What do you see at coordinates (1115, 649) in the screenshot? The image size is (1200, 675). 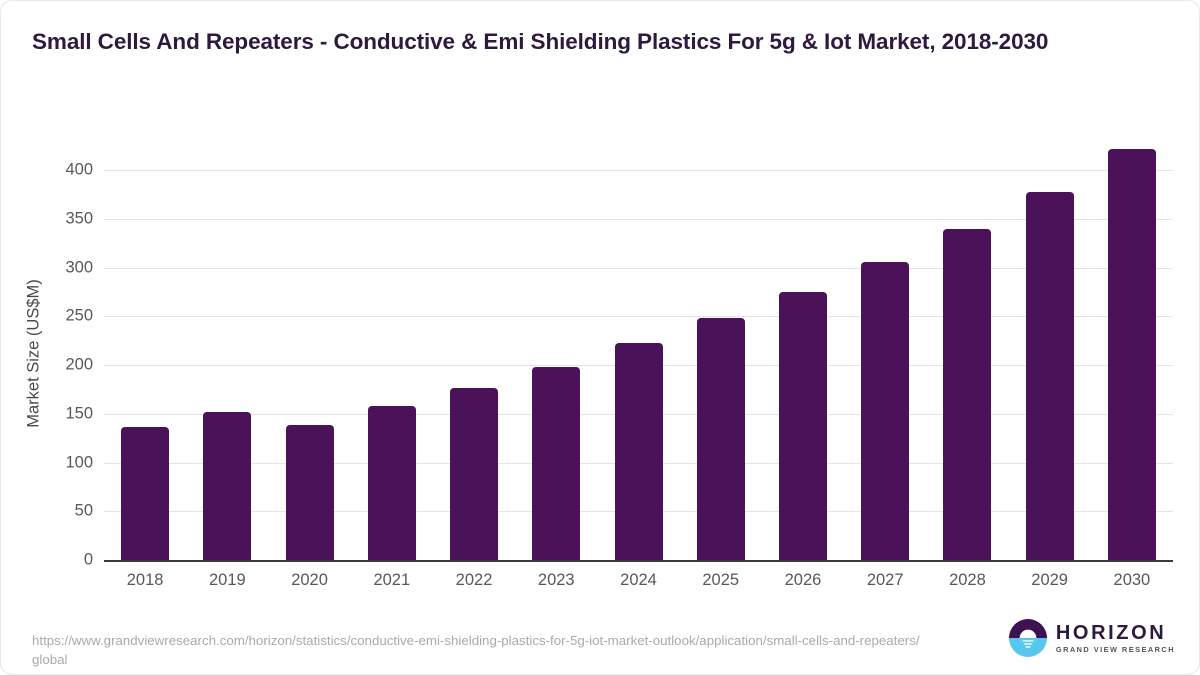 I see `logo-tagline: GRAND VIEW RESEARCH` at bounding box center [1115, 649].